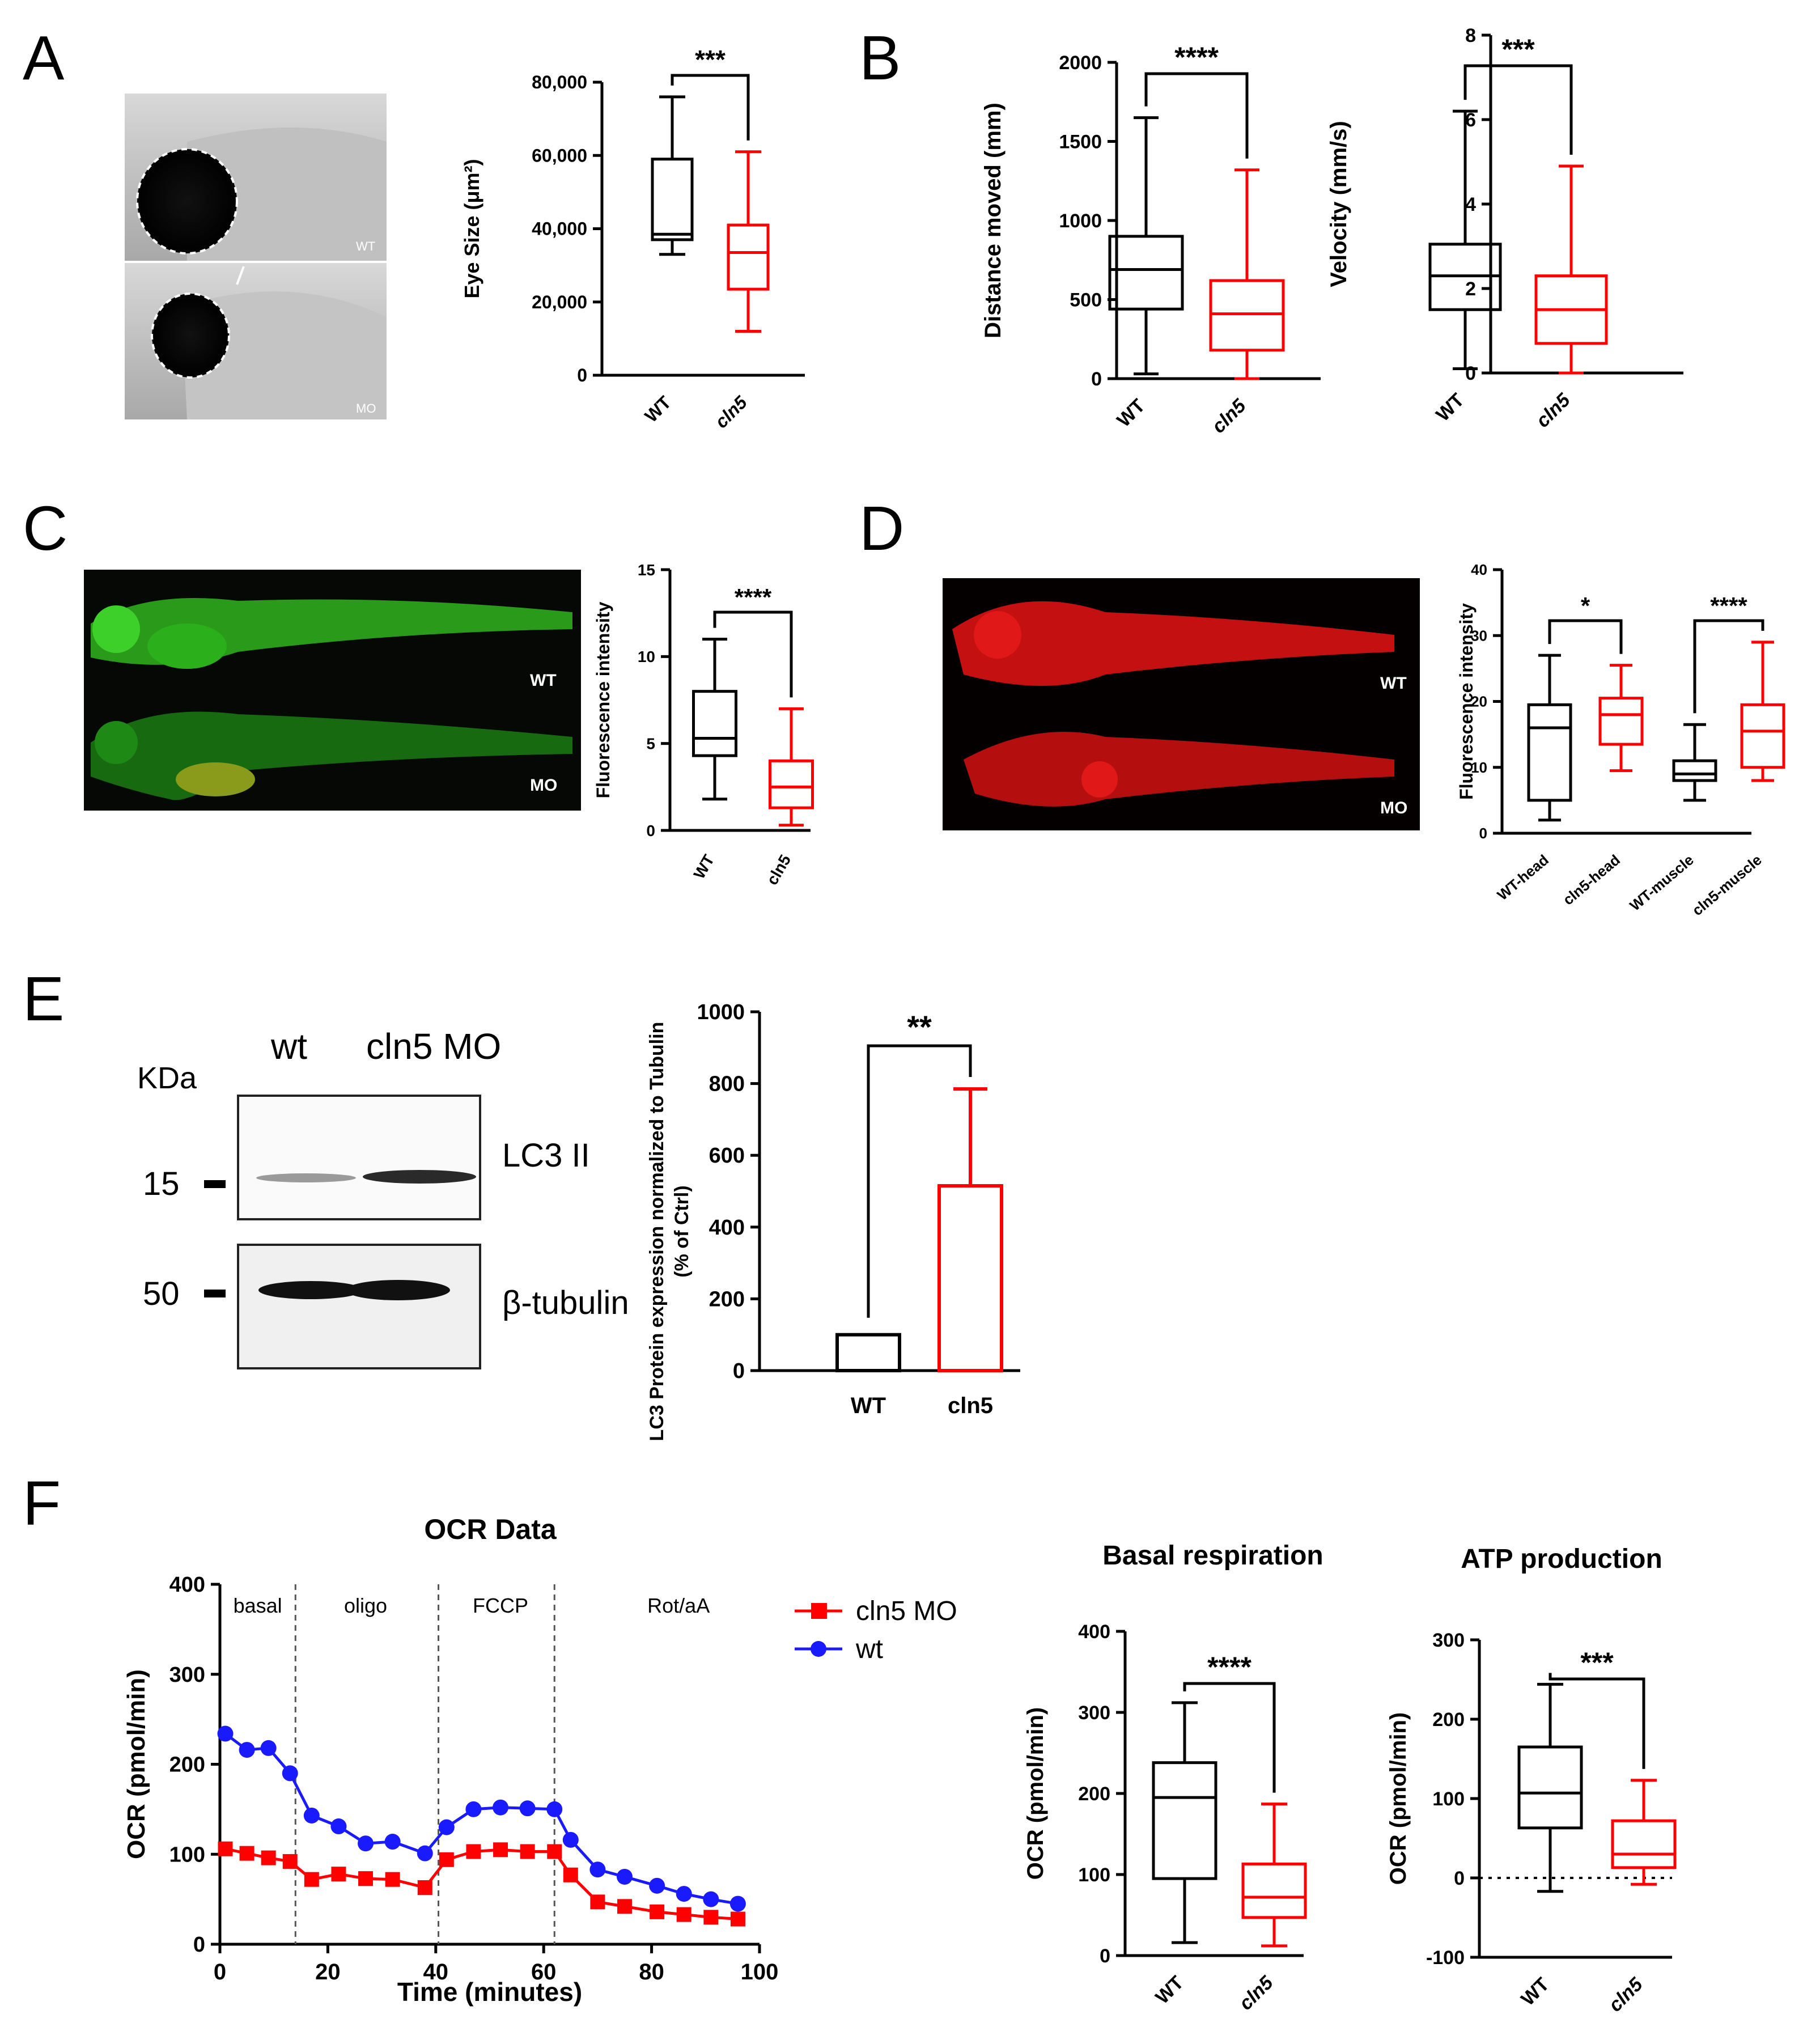 The height and width of the screenshot is (2044, 1803). I want to click on B_distance-ytick-label: 1000, so click(1080, 221).